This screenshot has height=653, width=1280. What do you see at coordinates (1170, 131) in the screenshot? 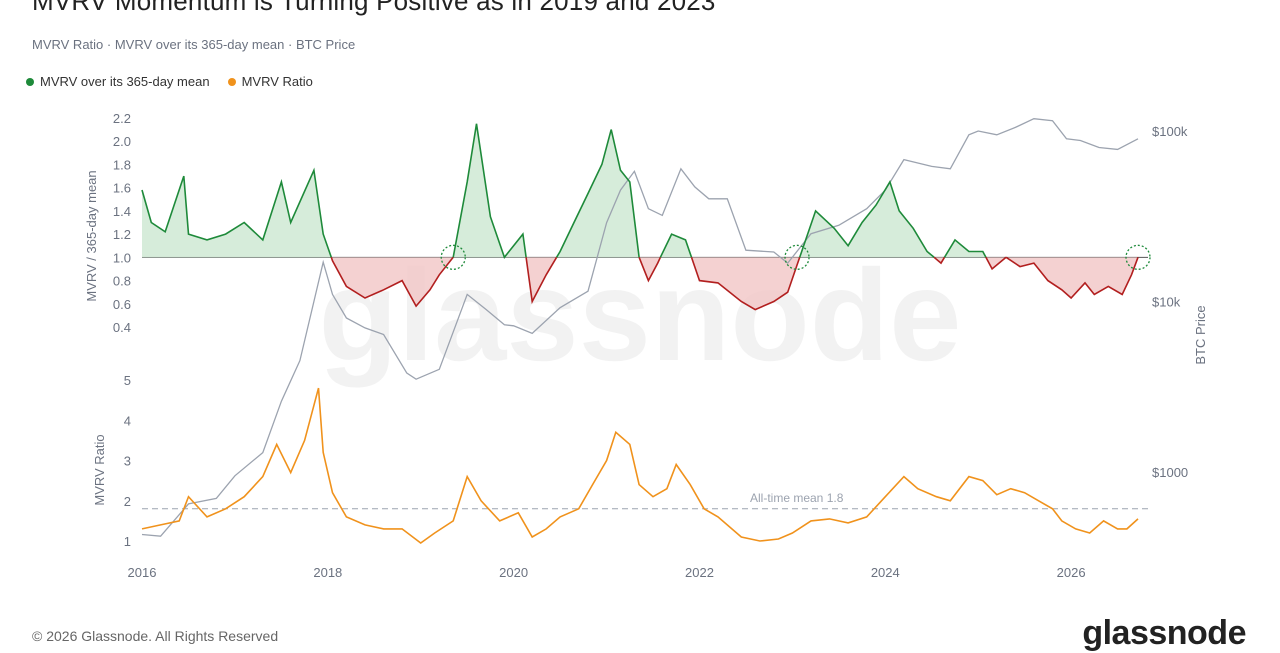
I see `y-tick-price: $100k` at bounding box center [1170, 131].